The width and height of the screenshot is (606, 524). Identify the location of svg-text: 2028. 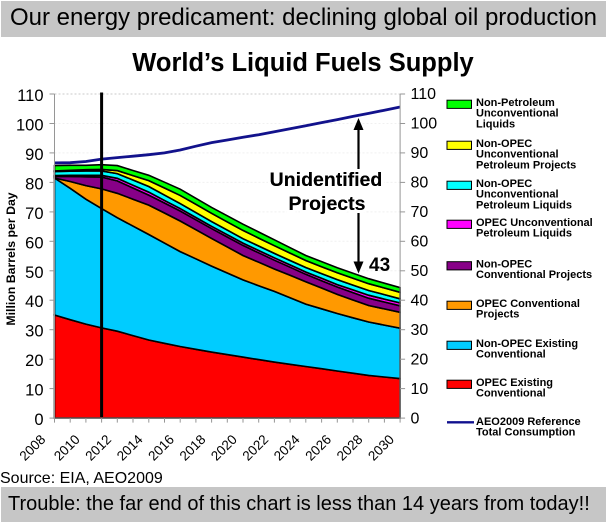
(350, 448).